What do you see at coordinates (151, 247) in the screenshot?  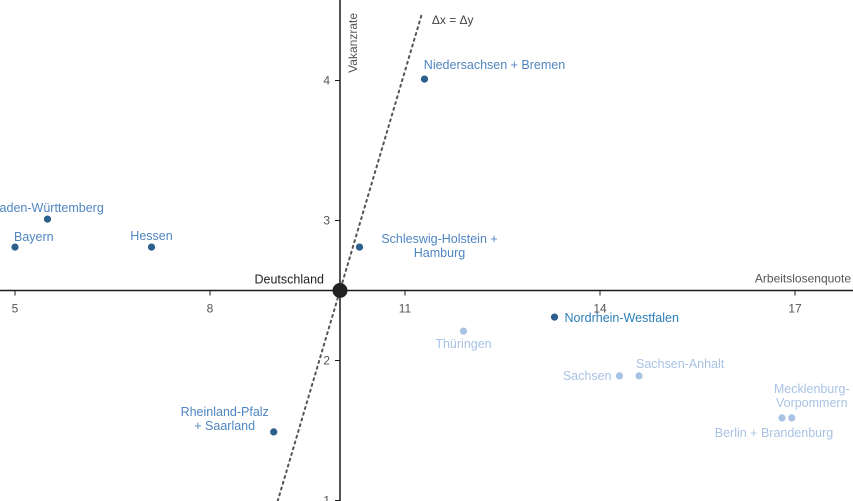 I see `point-hessen` at bounding box center [151, 247].